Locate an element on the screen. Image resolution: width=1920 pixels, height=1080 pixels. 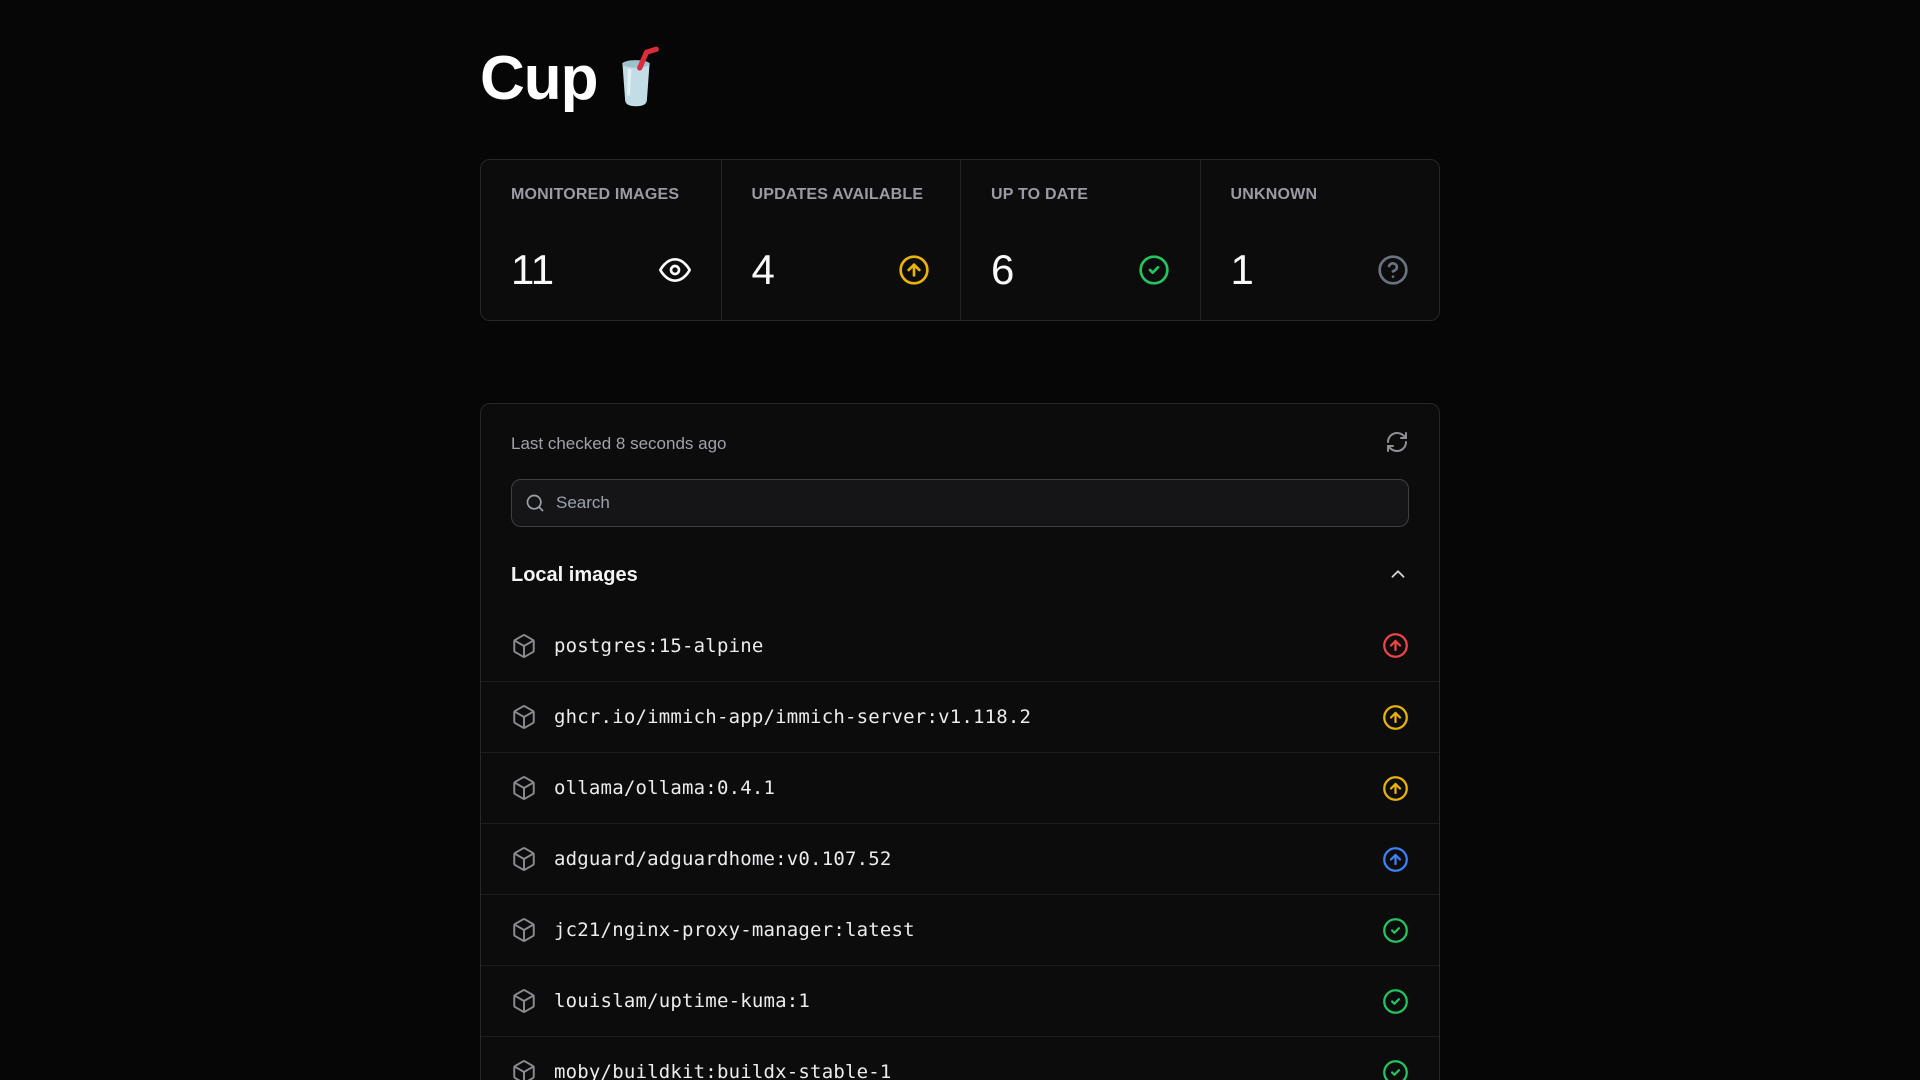
search-input is located at coordinates (960, 503).